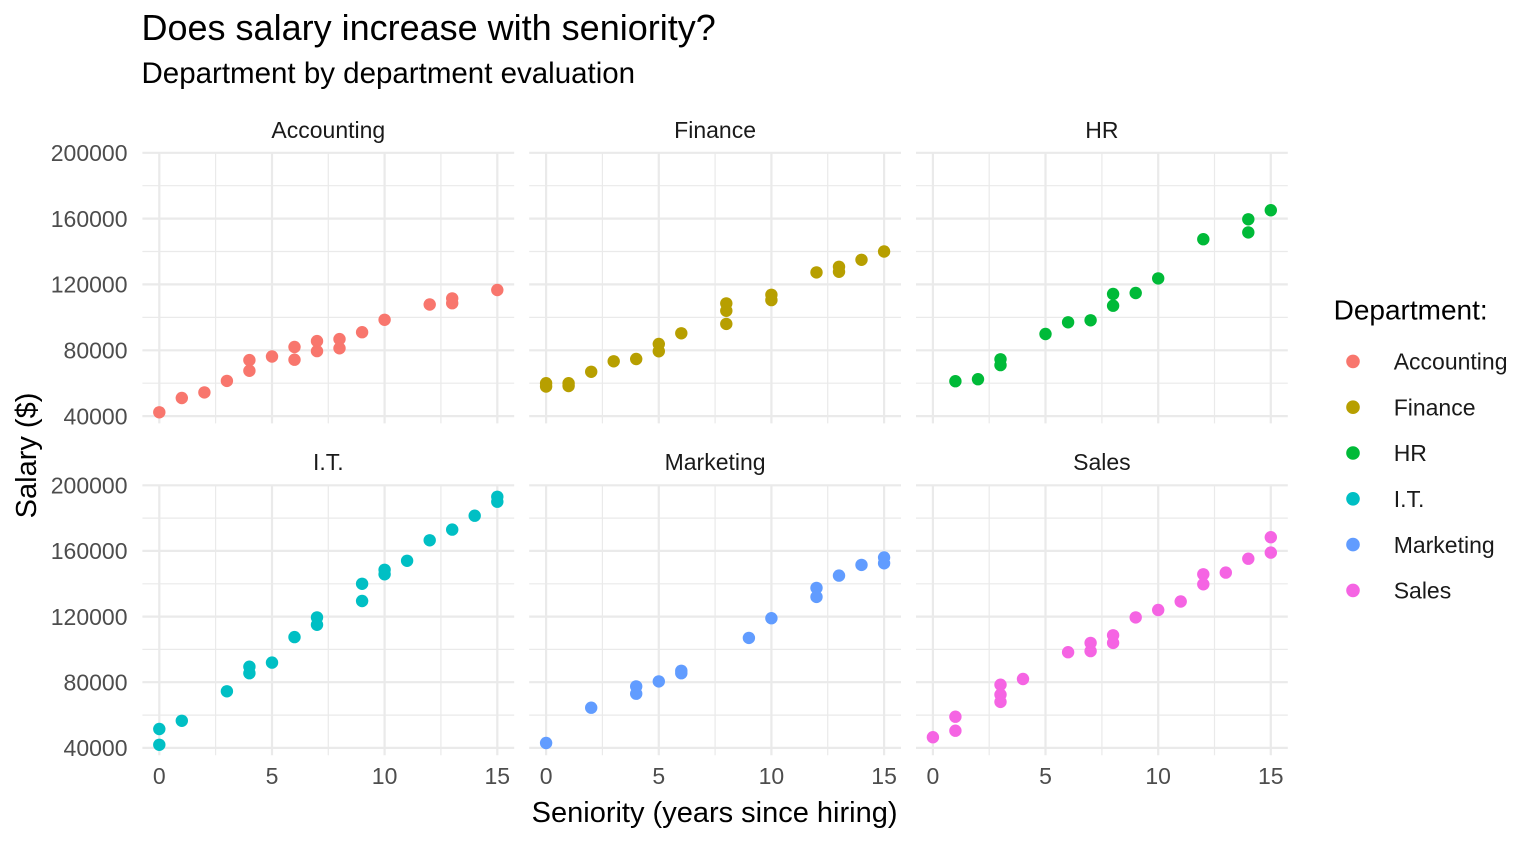 This screenshot has height=849, width=1536. I want to click on svg-text:Does salary increase with seni: Does salary increase with seniority?, so click(429, 27).